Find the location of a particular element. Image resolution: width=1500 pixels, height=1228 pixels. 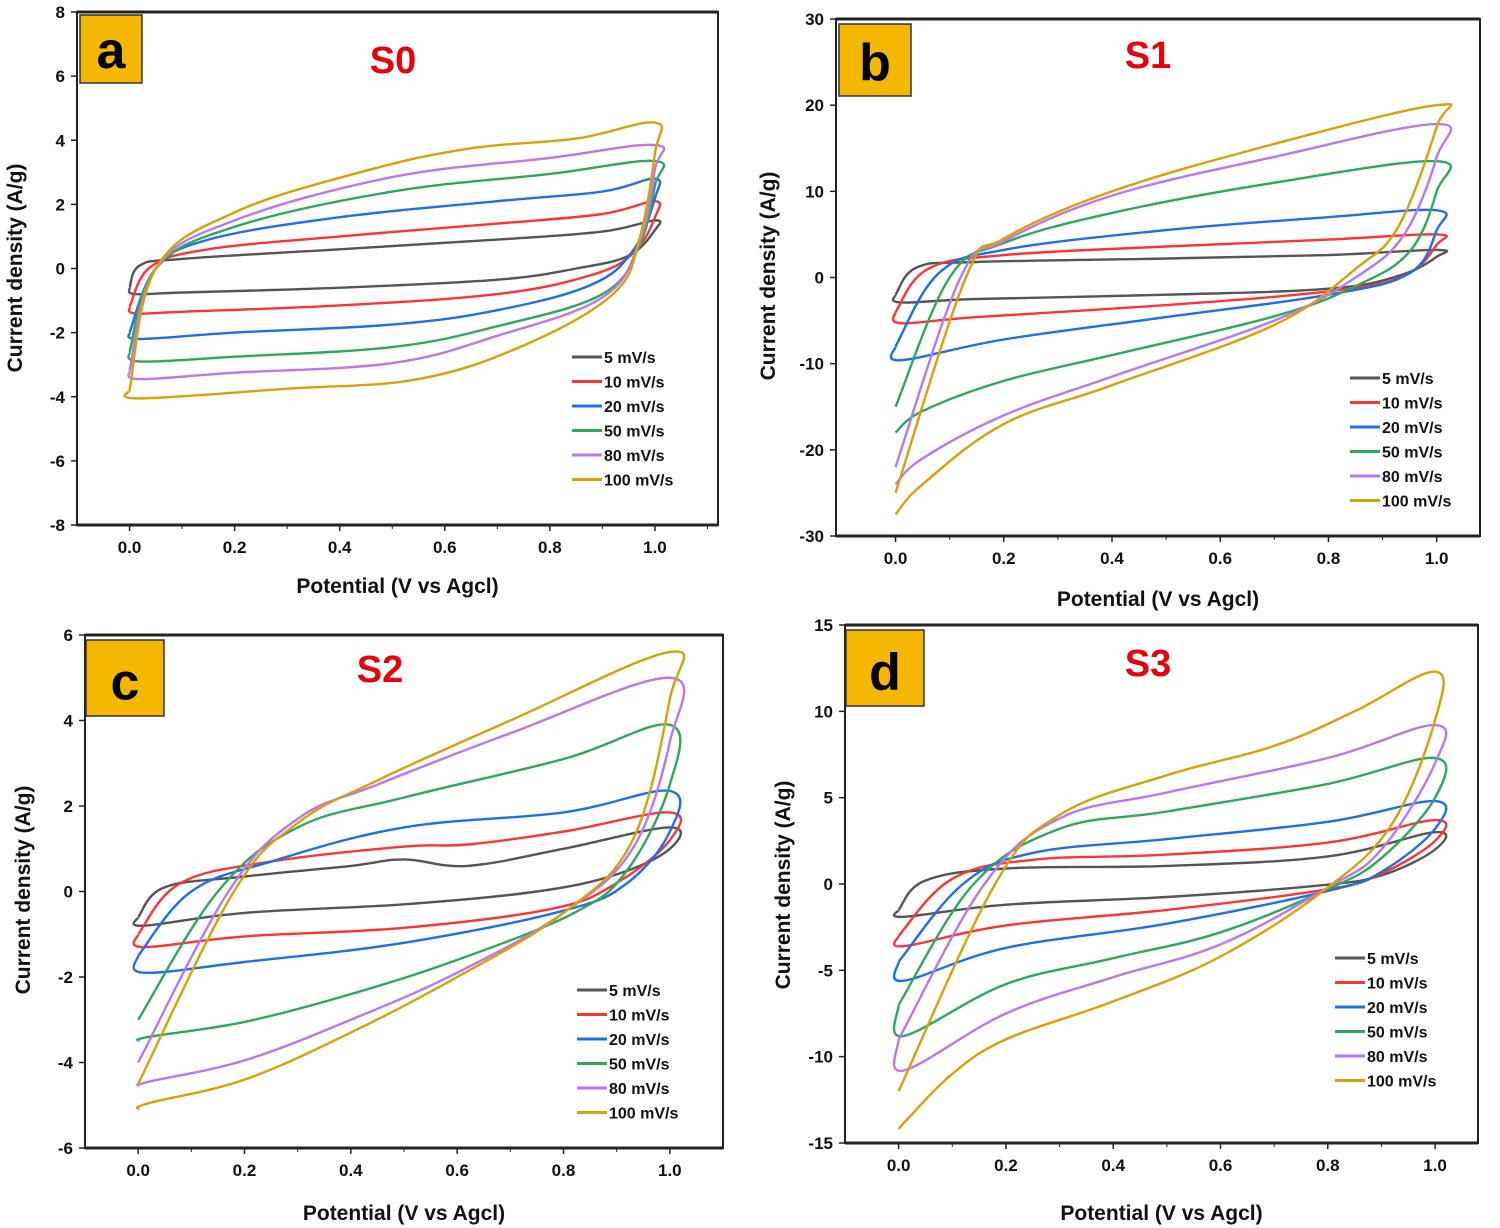

y-tick-label: -15 is located at coordinates (820, 1143).